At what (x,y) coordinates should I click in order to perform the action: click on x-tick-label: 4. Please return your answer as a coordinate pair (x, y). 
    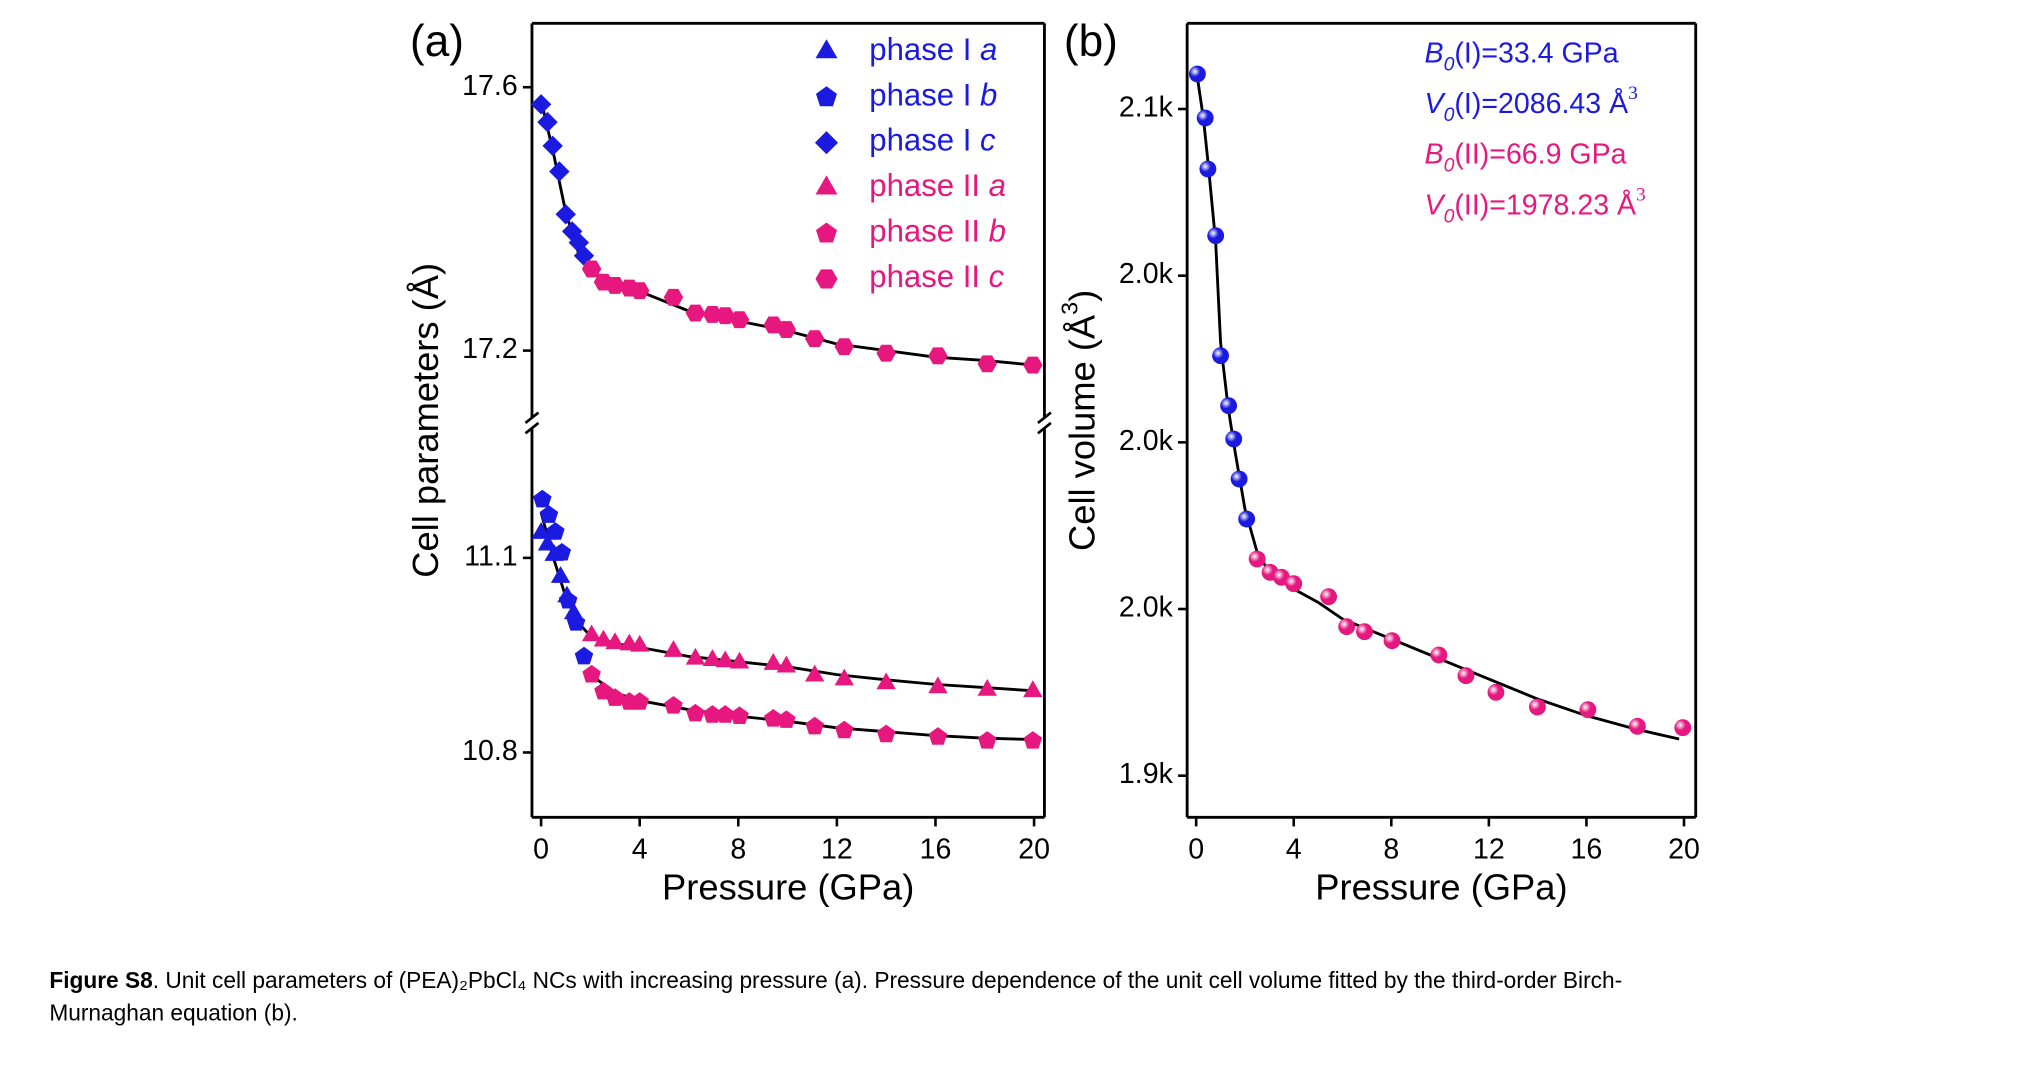
    Looking at the image, I should click on (1294, 850).